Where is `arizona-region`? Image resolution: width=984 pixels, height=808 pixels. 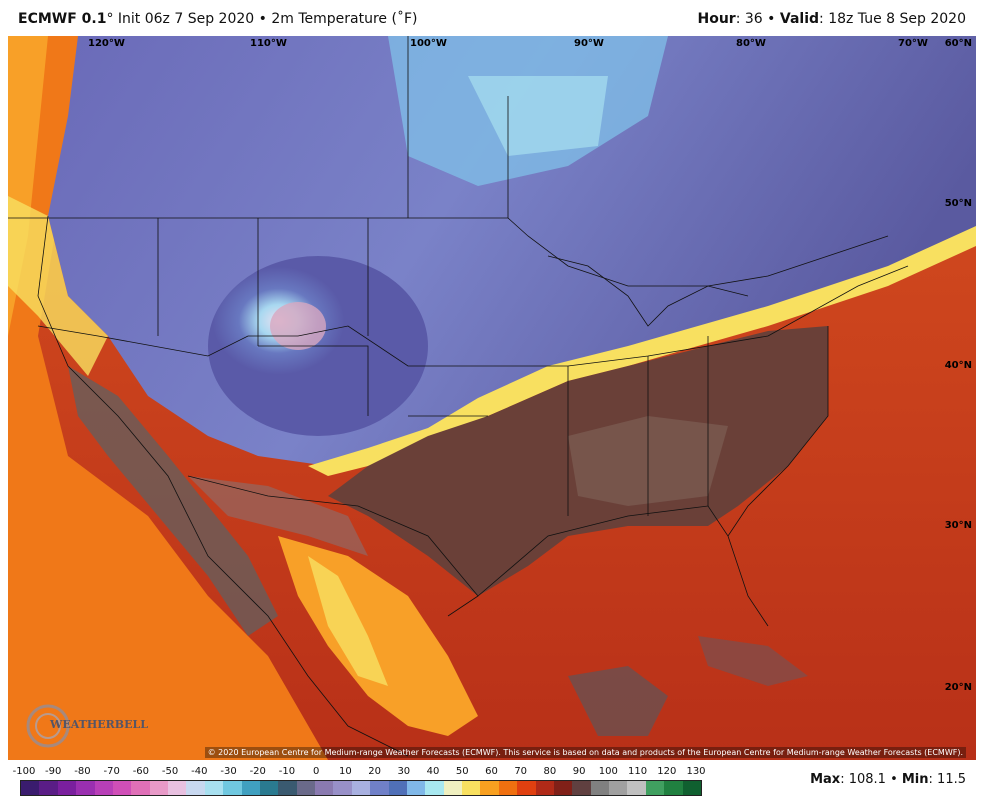 arizona-region is located at coordinates (278, 516).